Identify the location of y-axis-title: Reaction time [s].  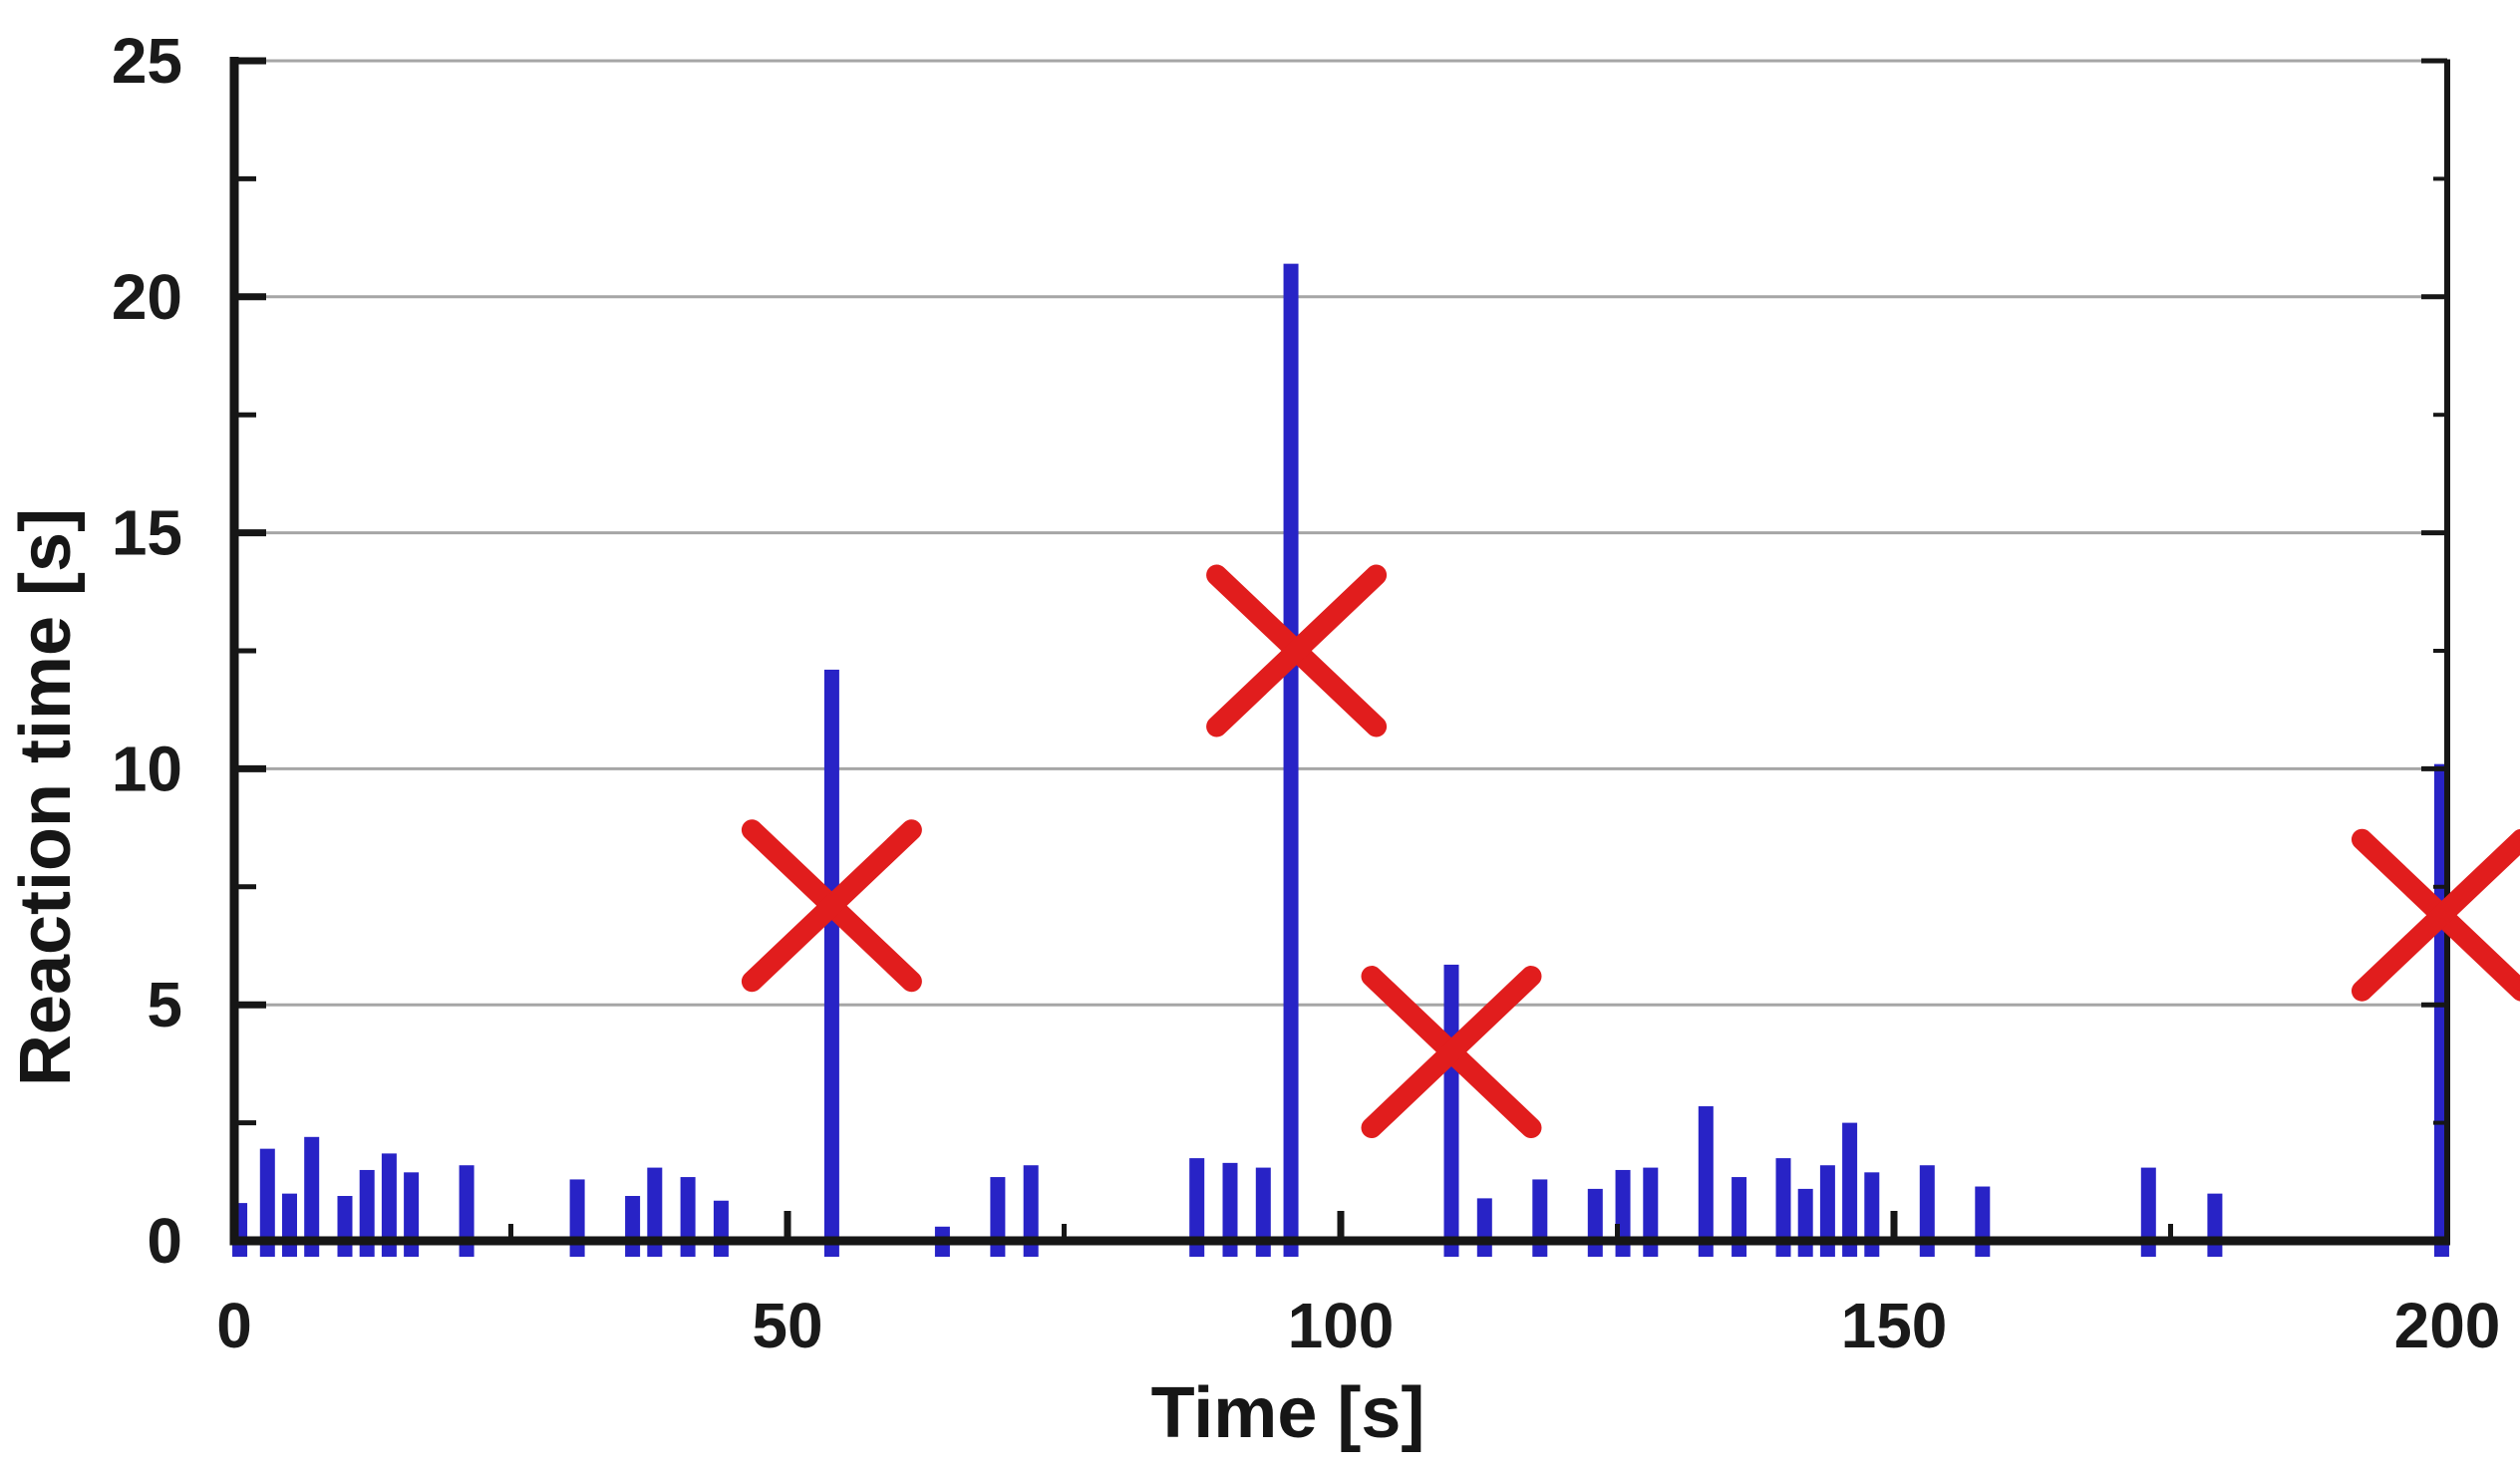
(46, 797).